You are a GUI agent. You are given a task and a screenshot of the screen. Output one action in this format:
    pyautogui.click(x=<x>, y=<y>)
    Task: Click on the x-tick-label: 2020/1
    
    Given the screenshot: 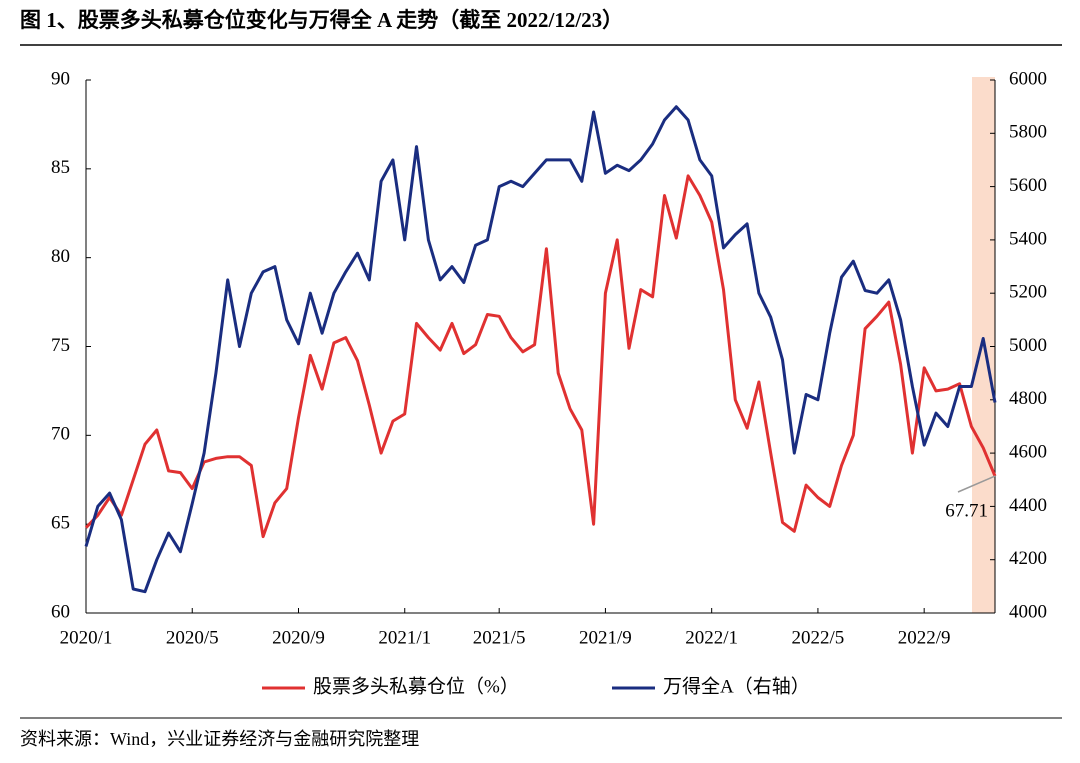 What is the action you would take?
    pyautogui.click(x=86, y=637)
    